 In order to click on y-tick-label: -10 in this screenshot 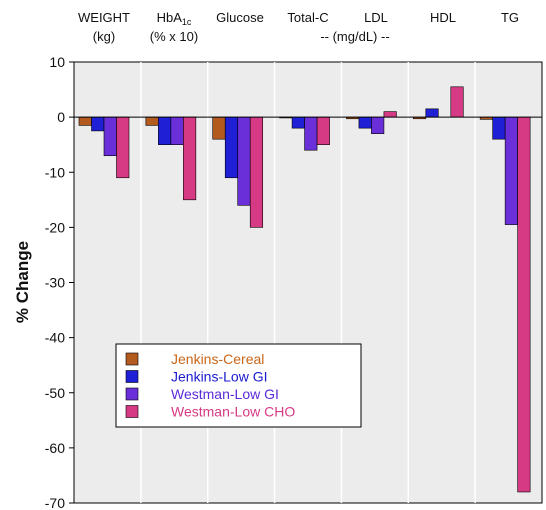, I will do `click(55, 172)`.